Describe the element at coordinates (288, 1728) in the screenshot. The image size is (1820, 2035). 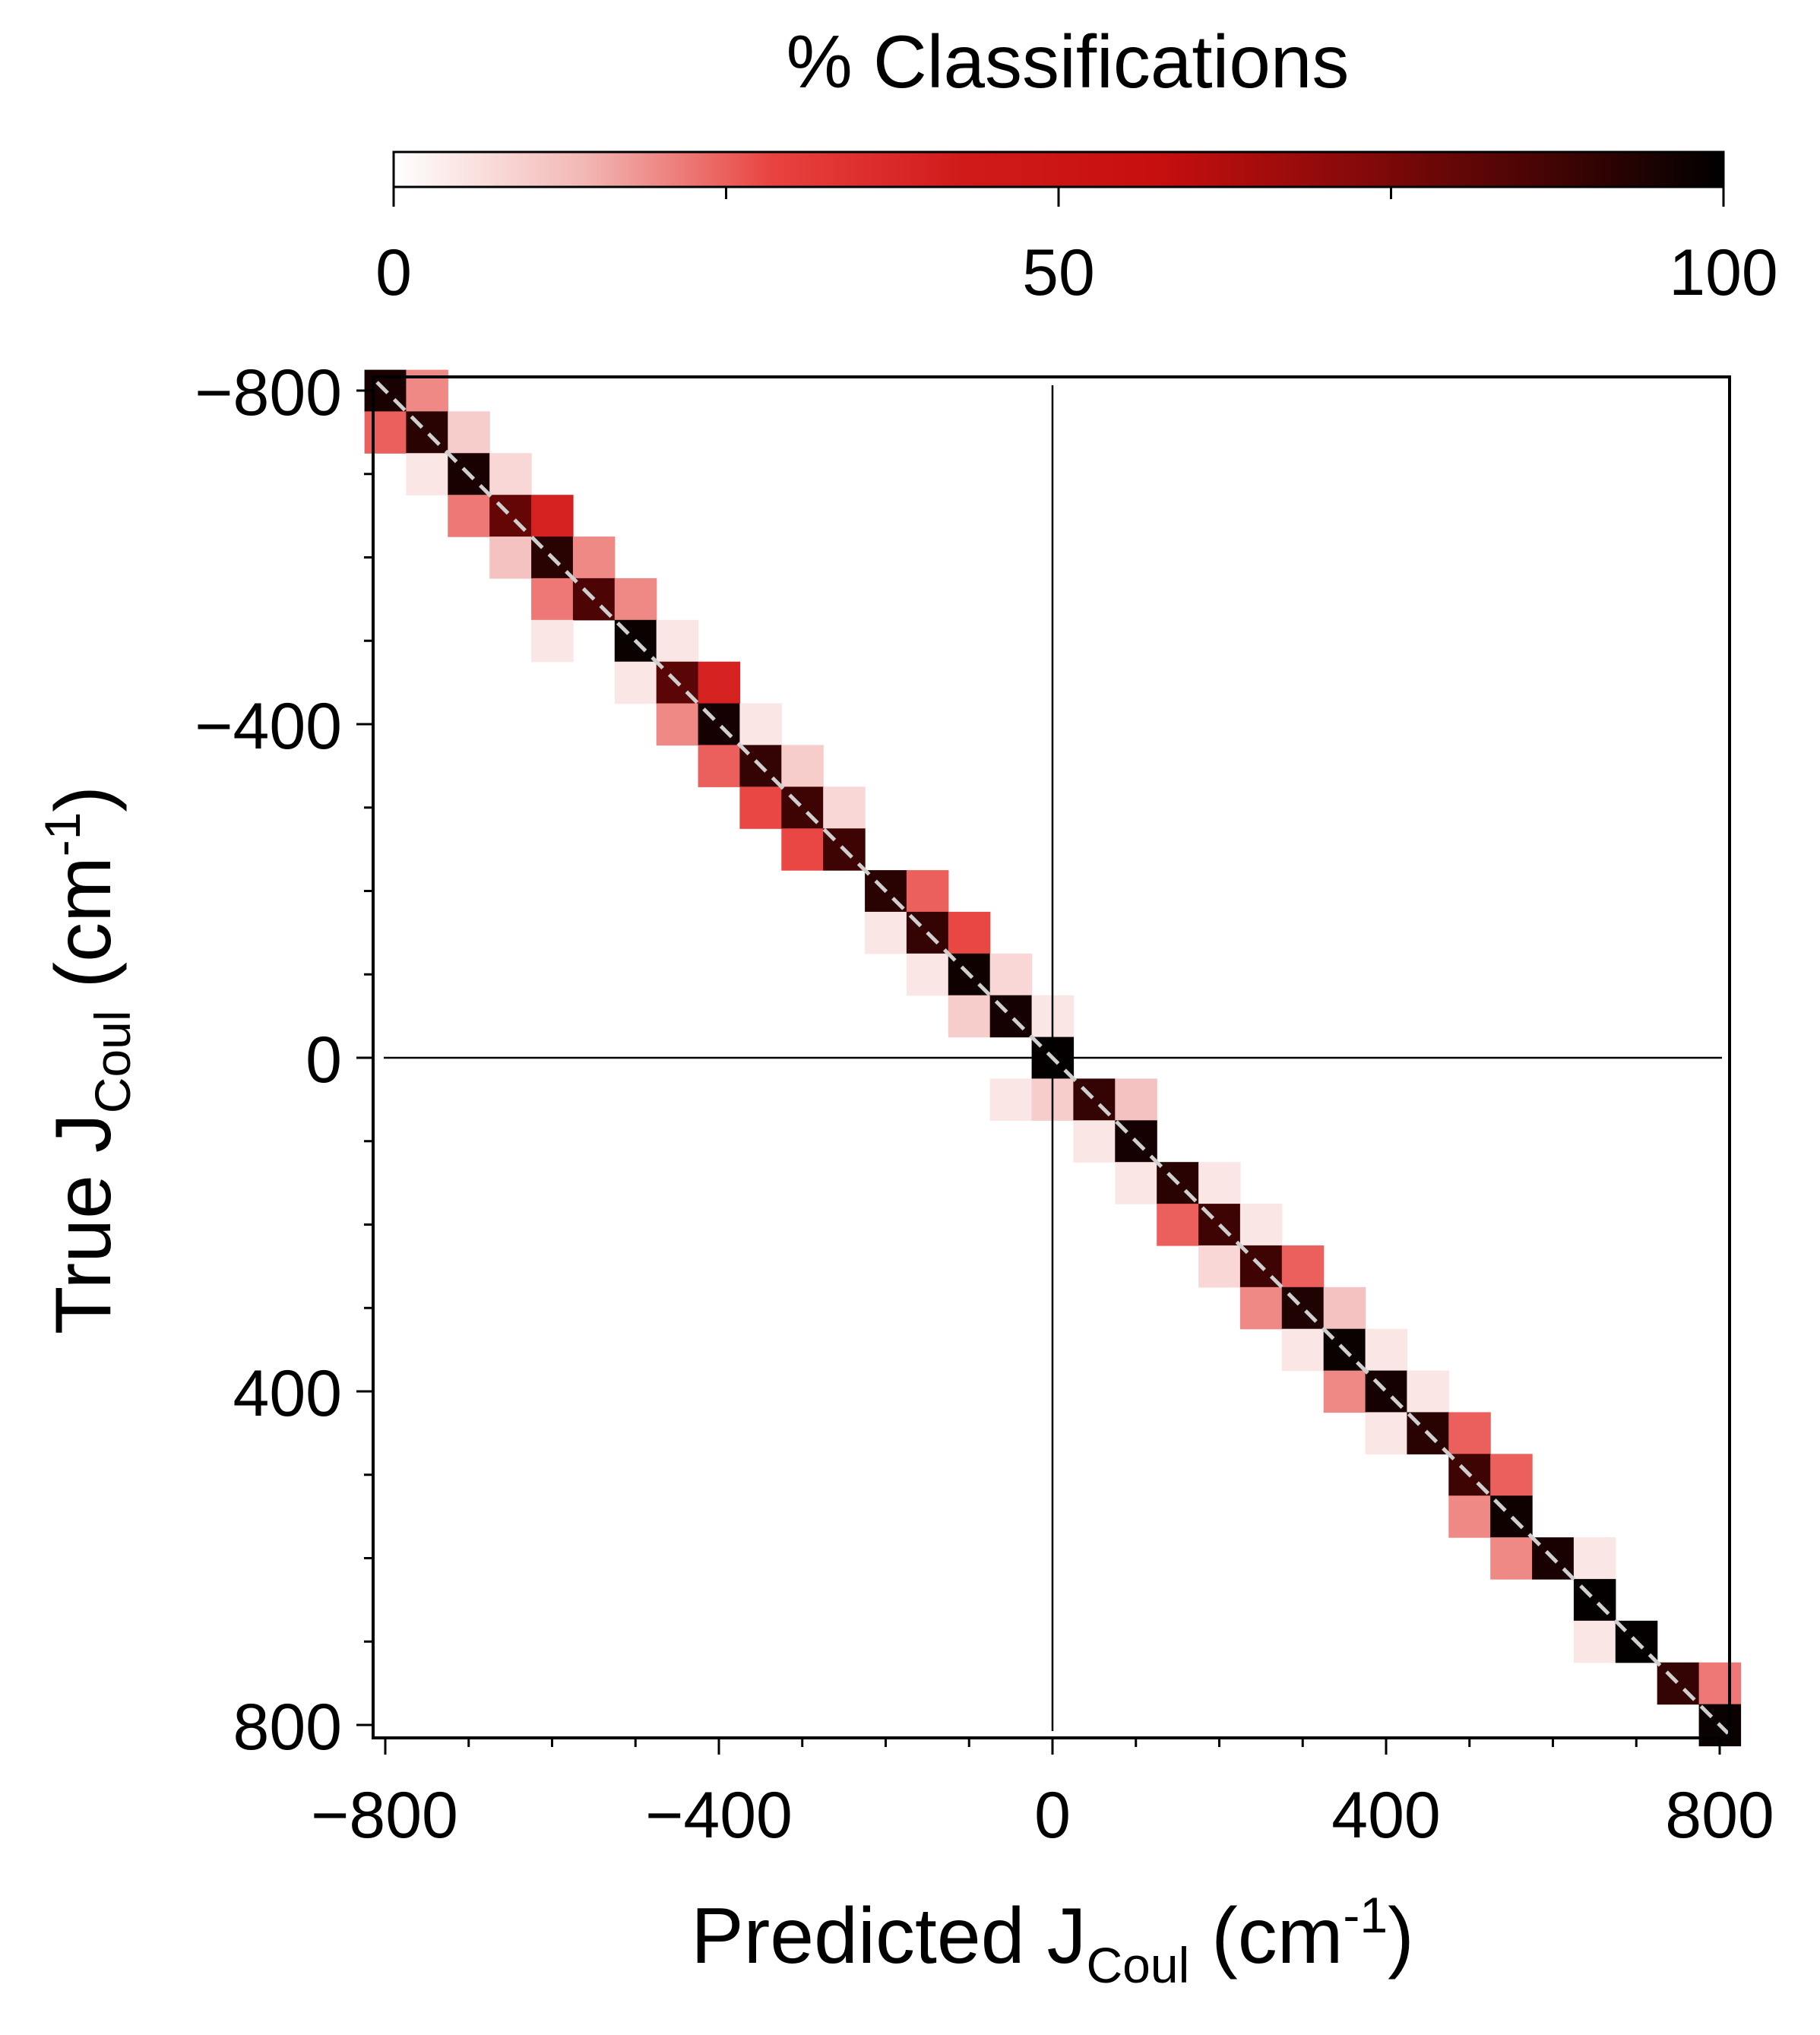
I see `y-tick-label: 800` at that location.